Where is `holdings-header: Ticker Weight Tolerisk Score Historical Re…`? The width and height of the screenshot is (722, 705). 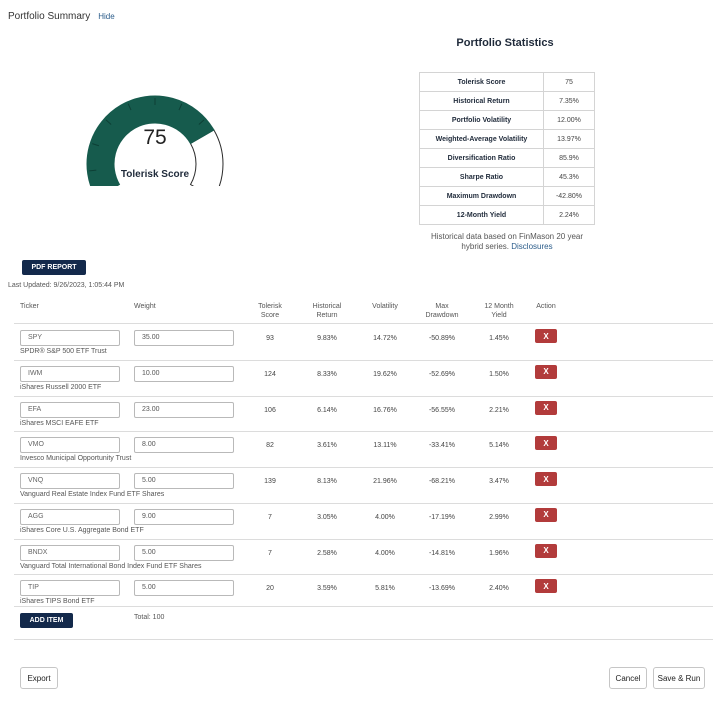 holdings-header: Ticker Weight Tolerisk Score Historical Re… is located at coordinates (361, 313).